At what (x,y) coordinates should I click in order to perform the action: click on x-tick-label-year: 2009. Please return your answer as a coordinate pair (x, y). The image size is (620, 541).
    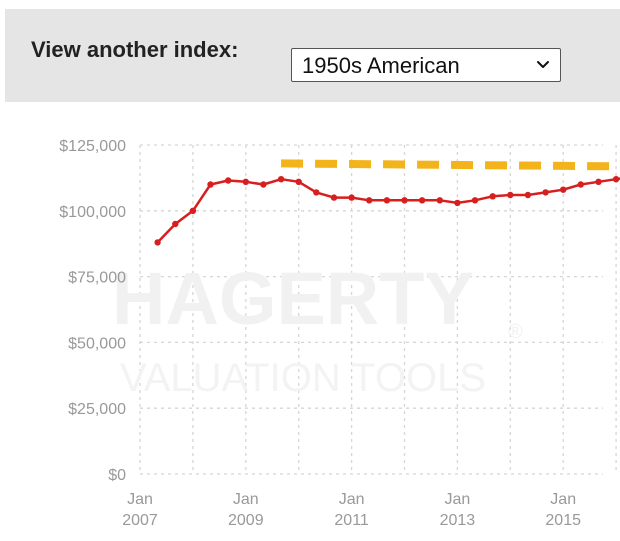
    Looking at the image, I should click on (246, 520).